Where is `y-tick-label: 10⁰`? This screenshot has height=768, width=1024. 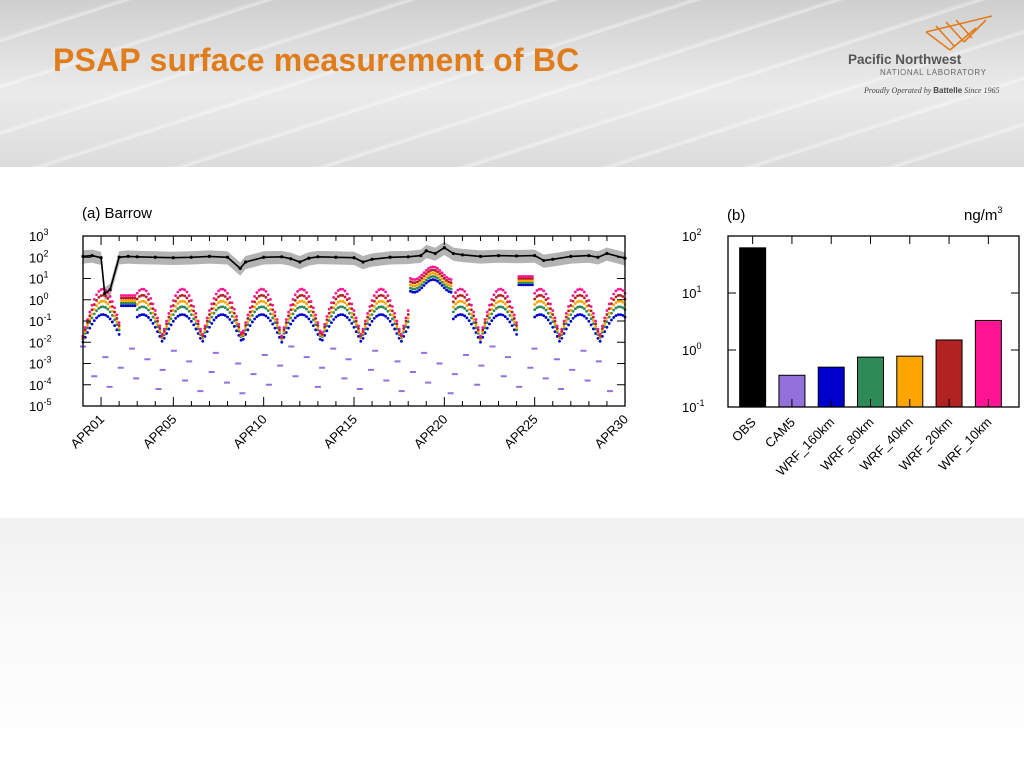 y-tick-label: 10⁰ is located at coordinates (38, 299).